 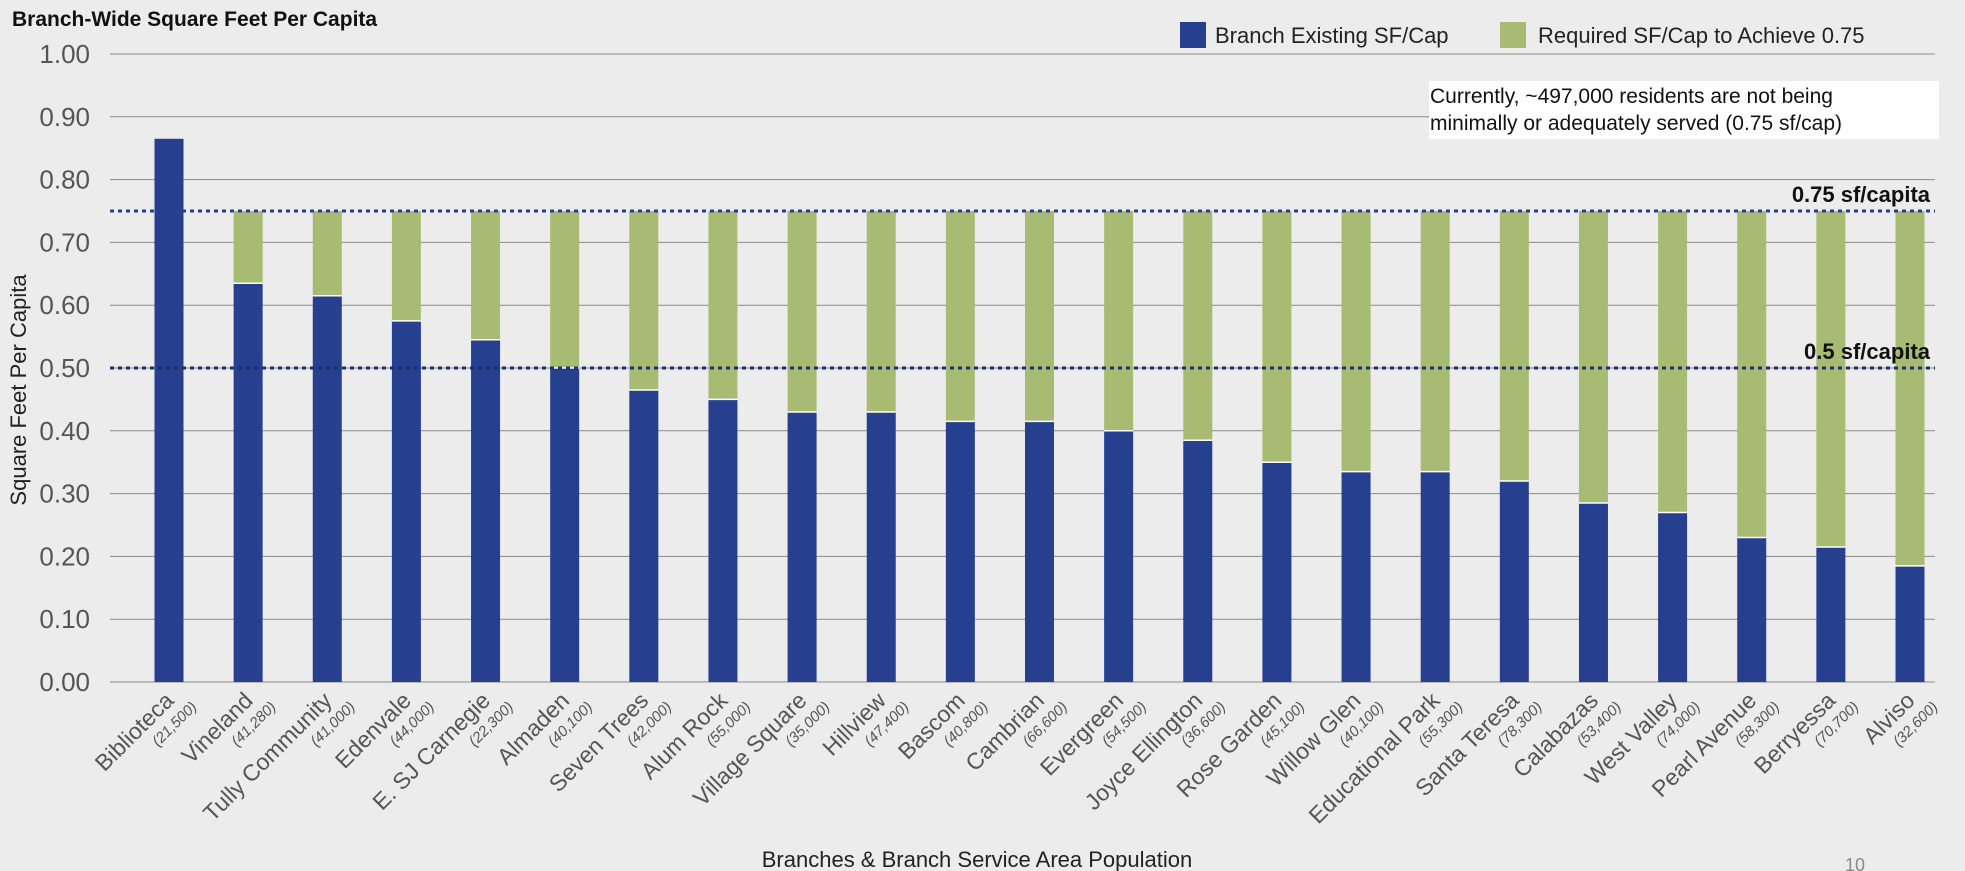 I want to click on y-tick-label: 0.70, so click(x=64, y=242).